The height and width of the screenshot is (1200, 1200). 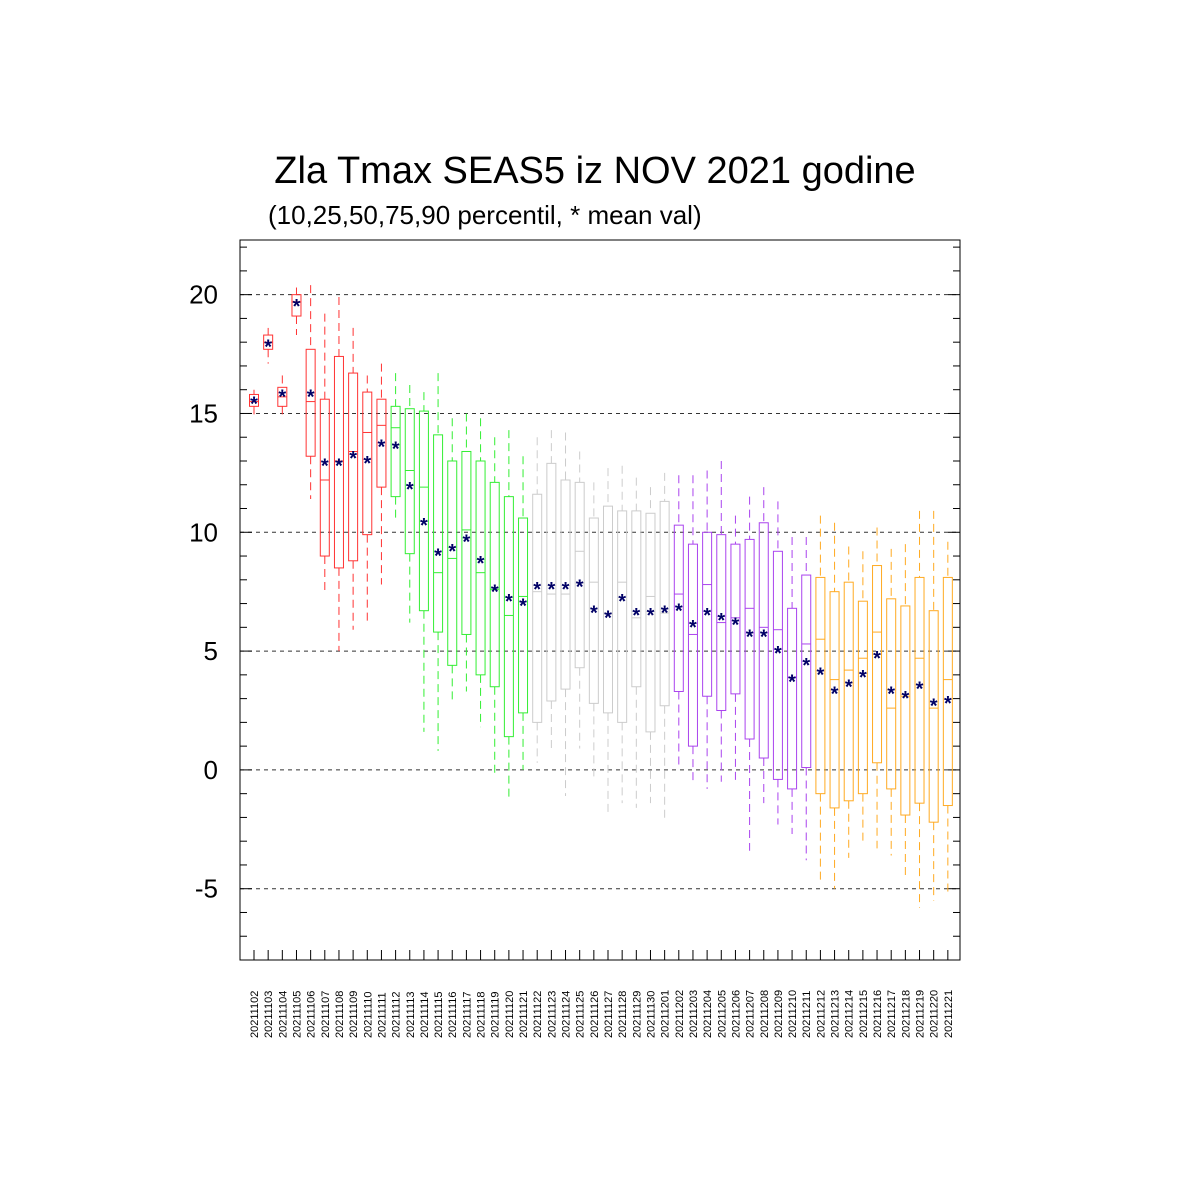 What do you see at coordinates (736, 1014) in the screenshot?
I see `x-tick-label: 20211206` at bounding box center [736, 1014].